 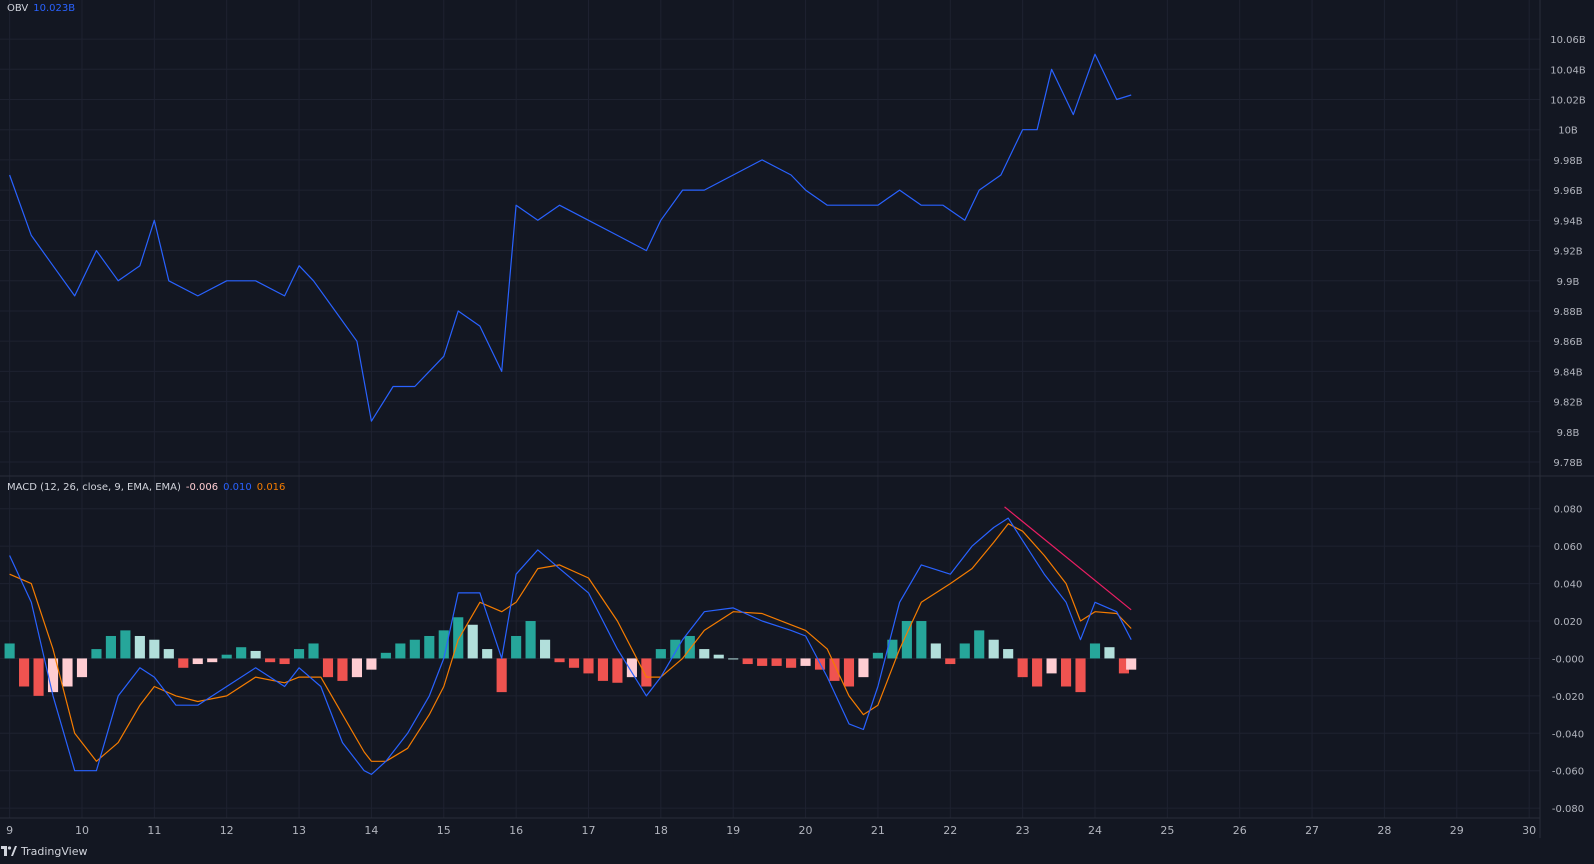 What do you see at coordinates (44, 851) in the screenshot?
I see `tradingview-logo: TradingView` at bounding box center [44, 851].